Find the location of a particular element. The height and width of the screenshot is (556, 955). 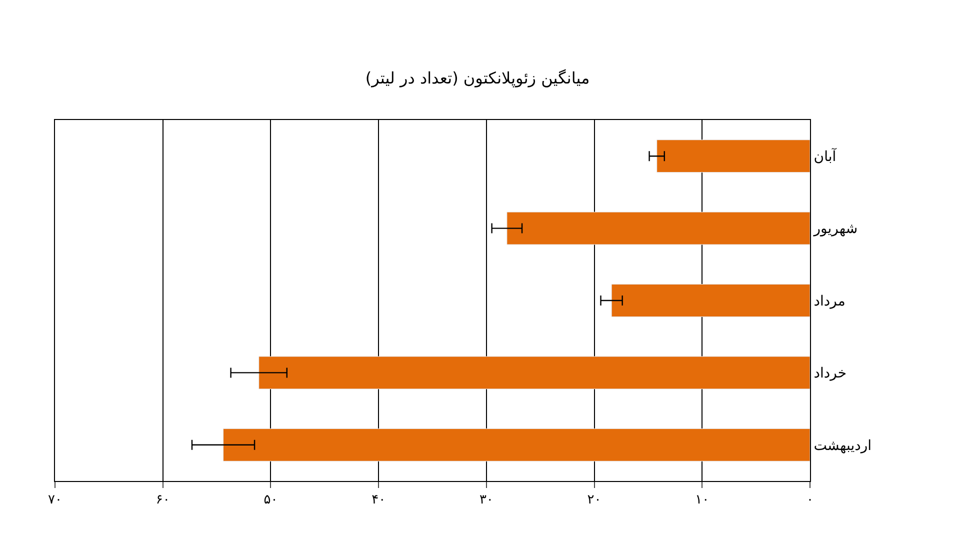

y-tick-label: آبان is located at coordinates (826, 156).